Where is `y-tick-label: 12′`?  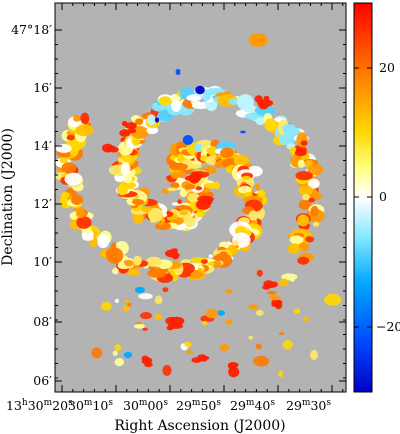 y-tick-label: 12′ is located at coordinates (42, 203).